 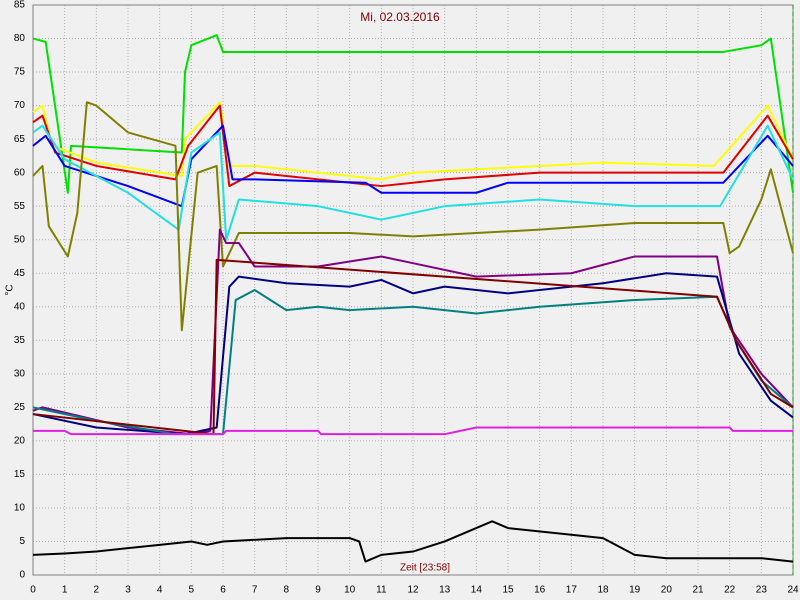 What do you see at coordinates (20, 139) in the screenshot?
I see `y-tick-label: 65` at bounding box center [20, 139].